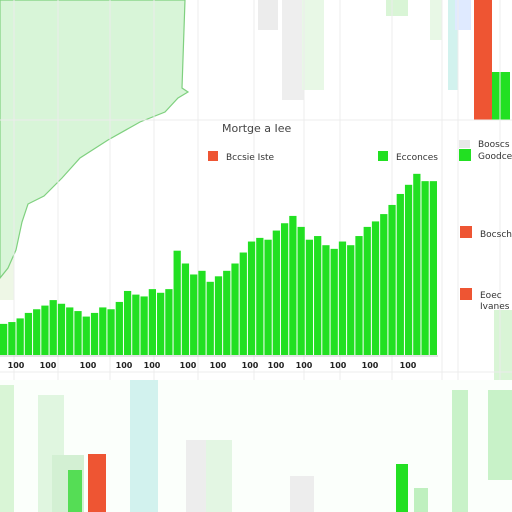 The width and height of the screenshot is (512, 512). What do you see at coordinates (494, 145) in the screenshot?
I see `side-legend-label-1: Booscs` at bounding box center [494, 145].